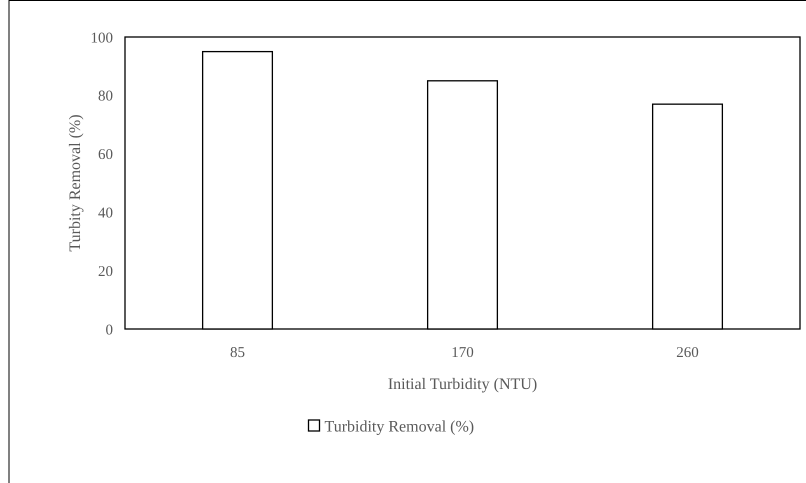  Describe the element at coordinates (105, 272) in the screenshot. I see `y-tick-label: 20` at that location.